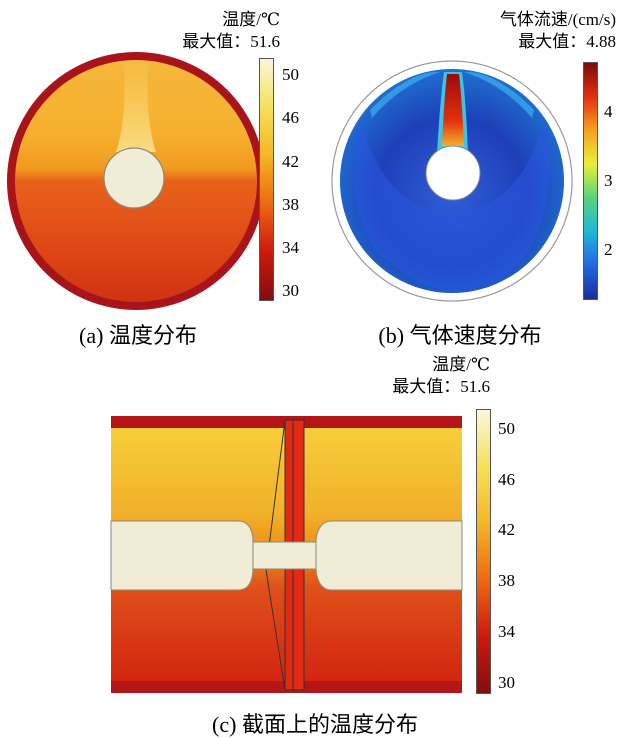 Image resolution: width=627 pixels, height=739 pixels. What do you see at coordinates (483, 551) in the screenshot?
I see `panel-c-colorbar` at bounding box center [483, 551].